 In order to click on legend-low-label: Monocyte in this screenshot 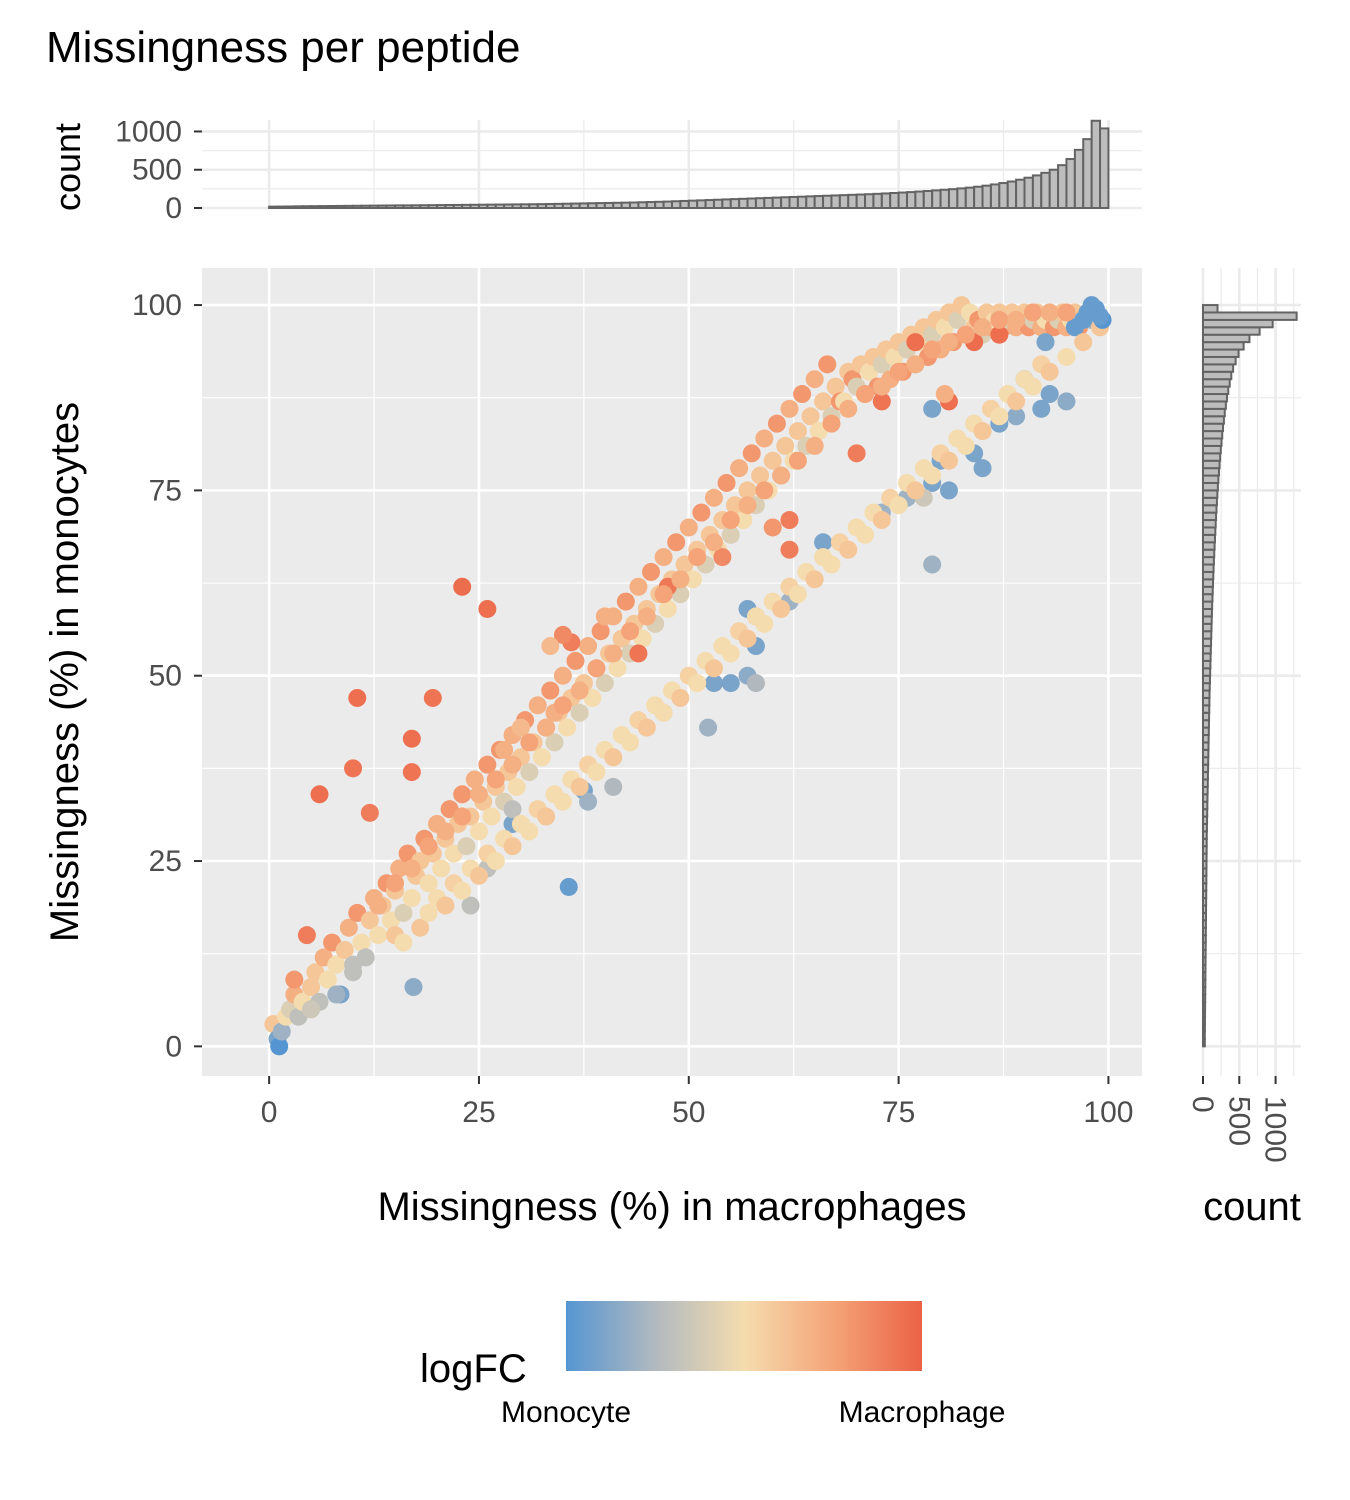, I will do `click(566, 1412)`.